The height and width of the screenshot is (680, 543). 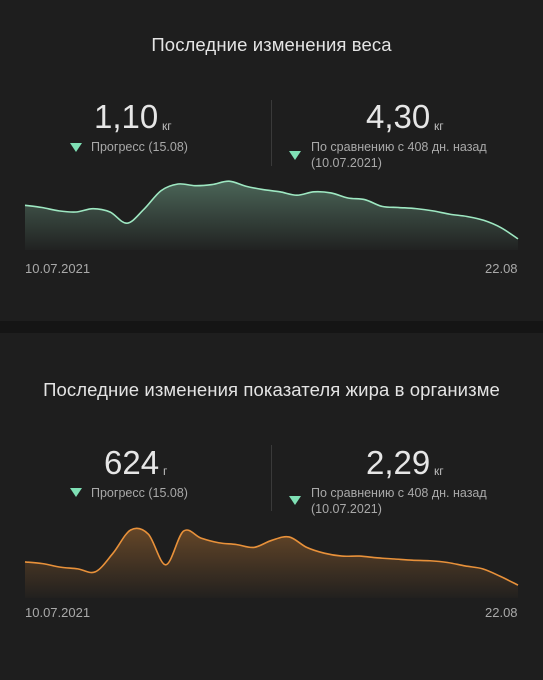 What do you see at coordinates (439, 126) in the screenshot?
I see `weight-compare-unit: кг` at bounding box center [439, 126].